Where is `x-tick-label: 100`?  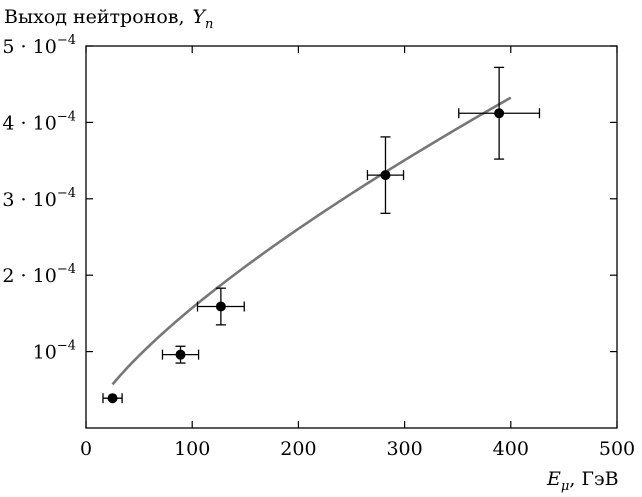
x-tick-label: 100 is located at coordinates (192, 449).